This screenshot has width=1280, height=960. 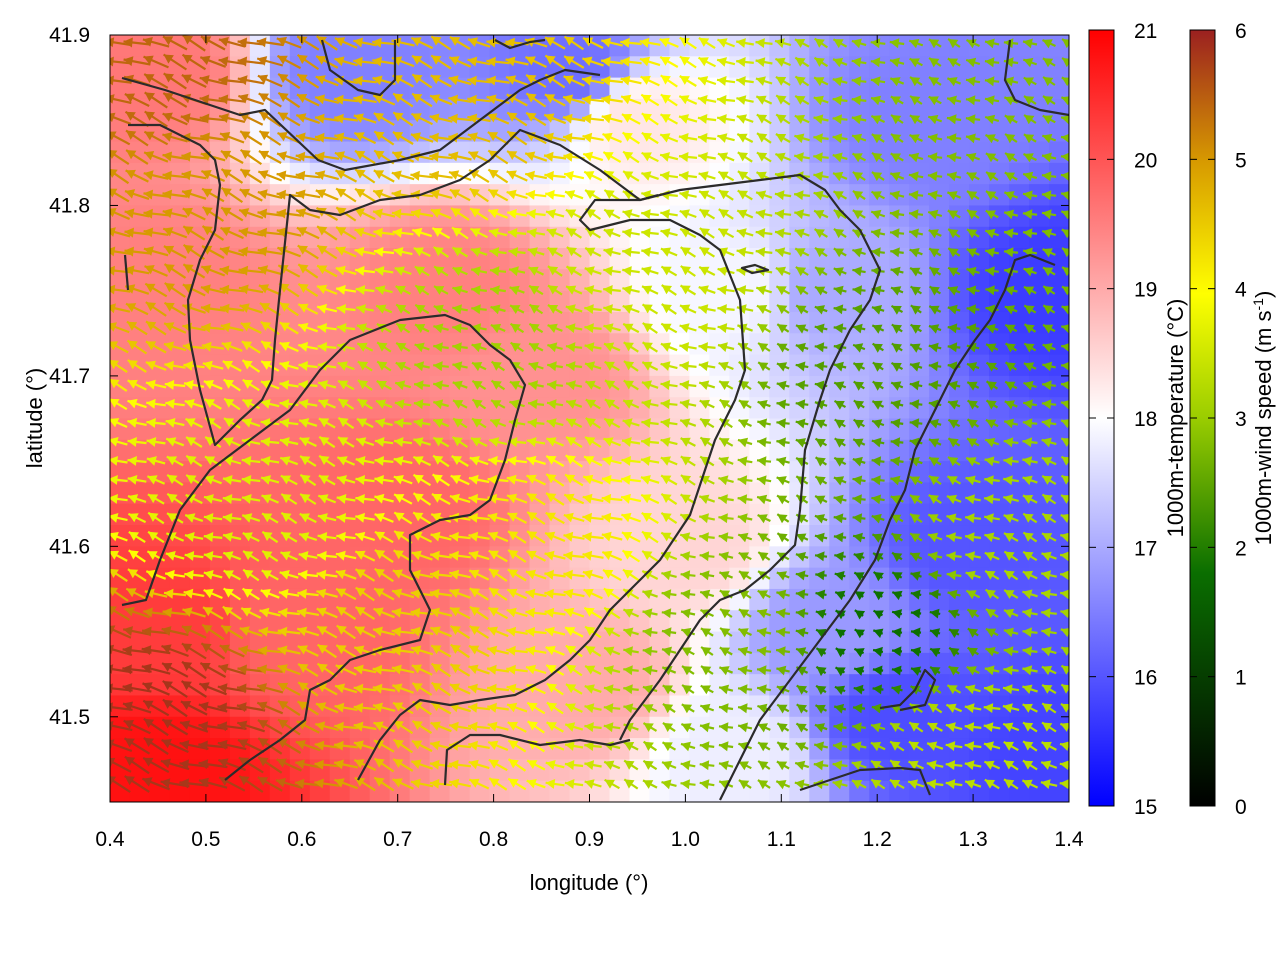 I want to click on x-tick-label: 1.2, so click(x=877, y=839).